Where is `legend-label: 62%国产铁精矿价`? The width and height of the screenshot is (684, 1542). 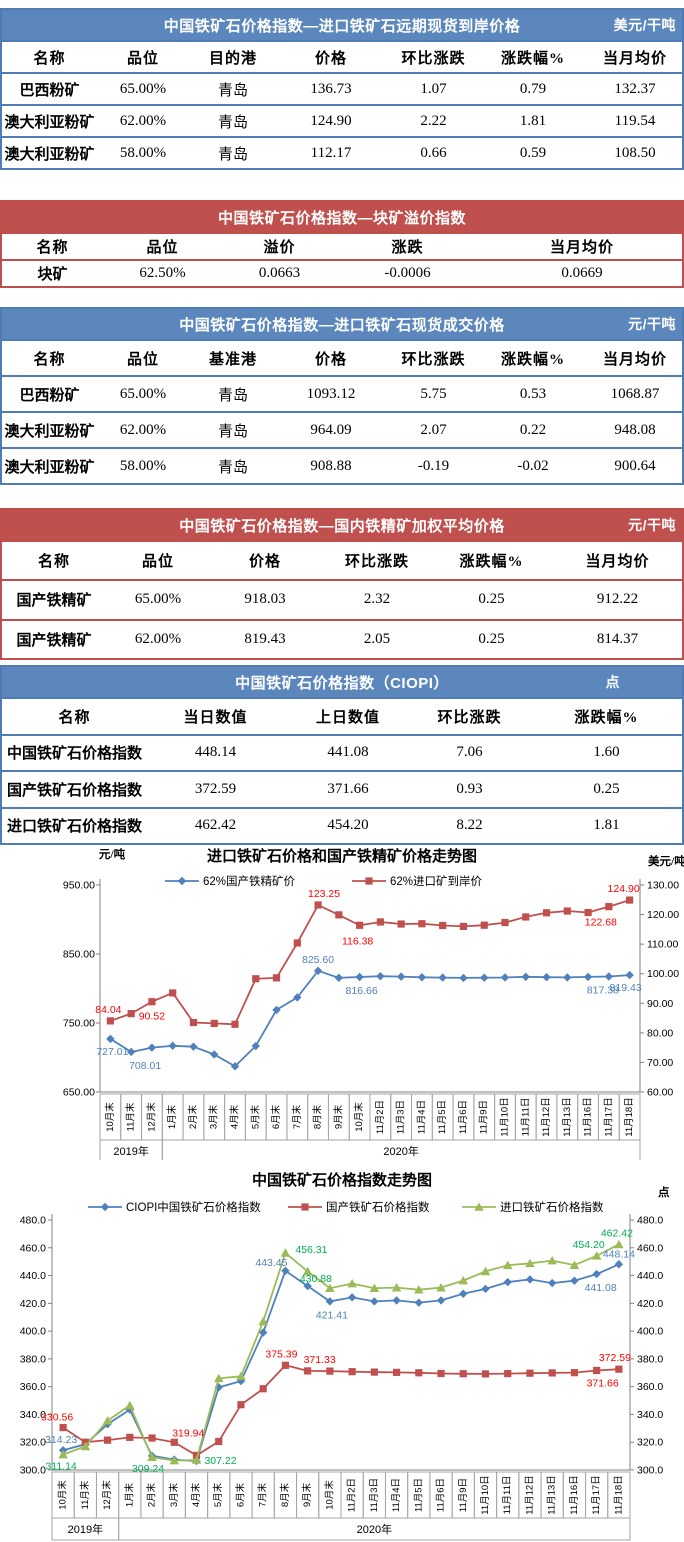 legend-label: 62%国产铁精矿价 is located at coordinates (249, 881).